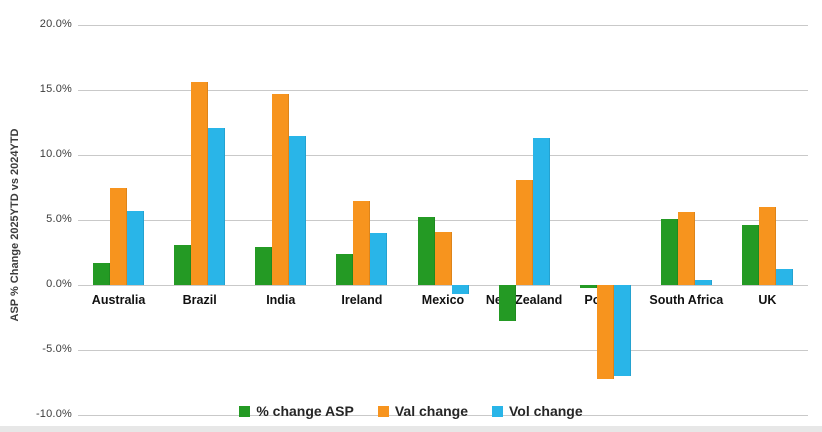  What do you see at coordinates (53, 414) in the screenshot?
I see `y-tick-label: -10.0%` at bounding box center [53, 414].